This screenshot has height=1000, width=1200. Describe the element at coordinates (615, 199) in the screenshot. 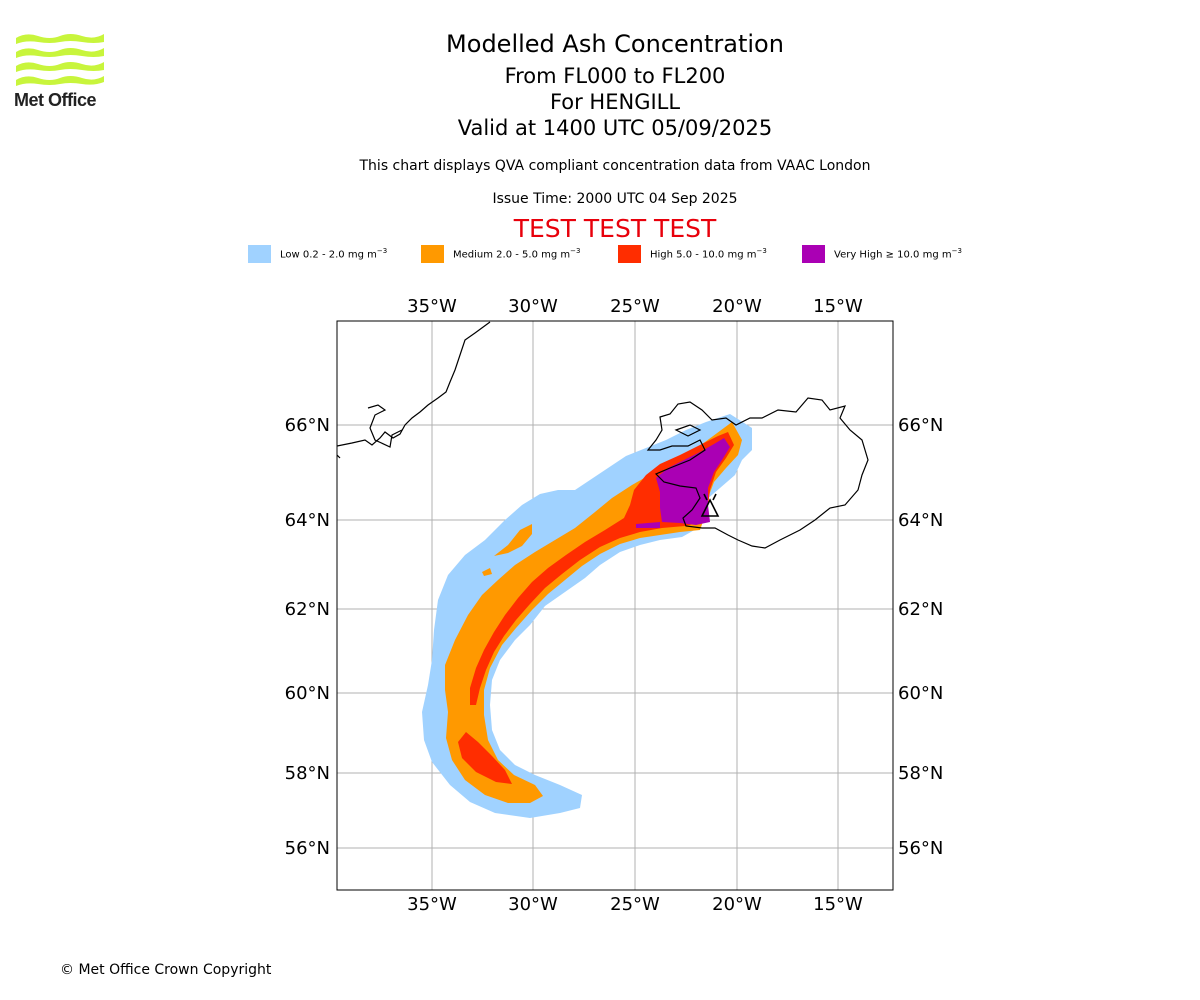

I see `issue-time: Issue Time: 2000 UTC 04 Sep 2025` at that location.